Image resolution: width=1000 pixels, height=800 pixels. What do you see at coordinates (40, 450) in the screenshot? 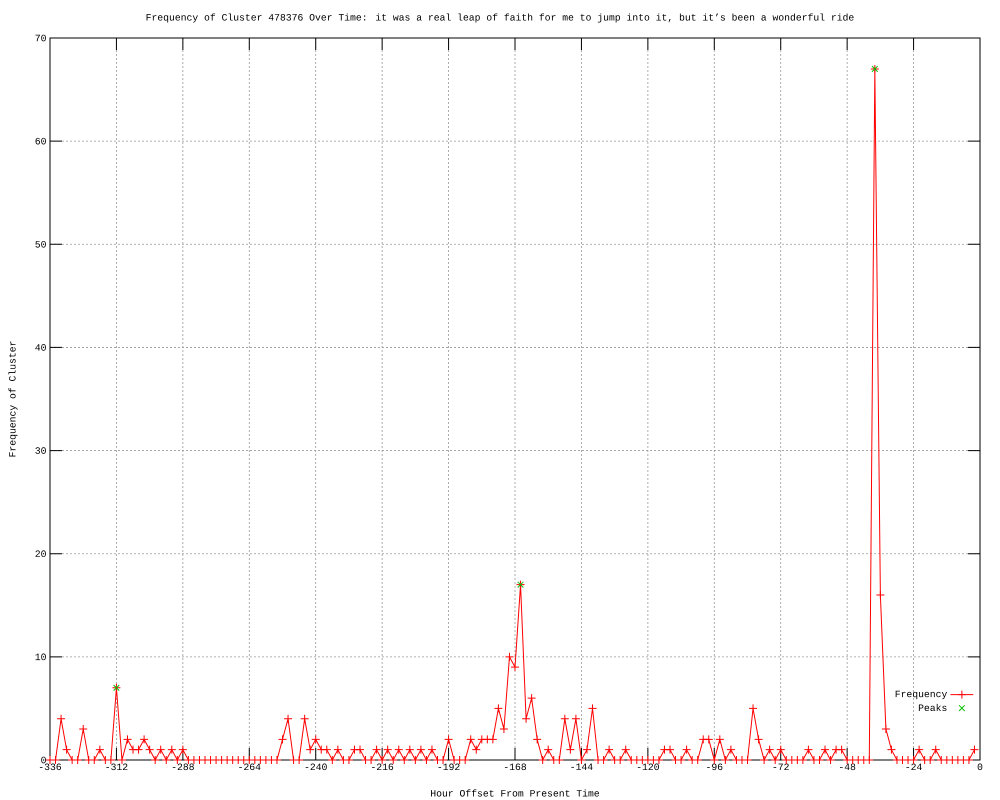
I see `y-tick-label: 30` at bounding box center [40, 450].